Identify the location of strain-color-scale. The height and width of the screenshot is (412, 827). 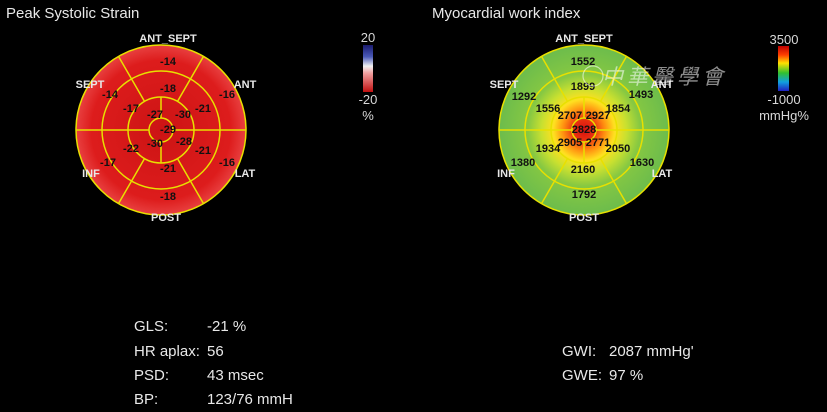
(368, 68).